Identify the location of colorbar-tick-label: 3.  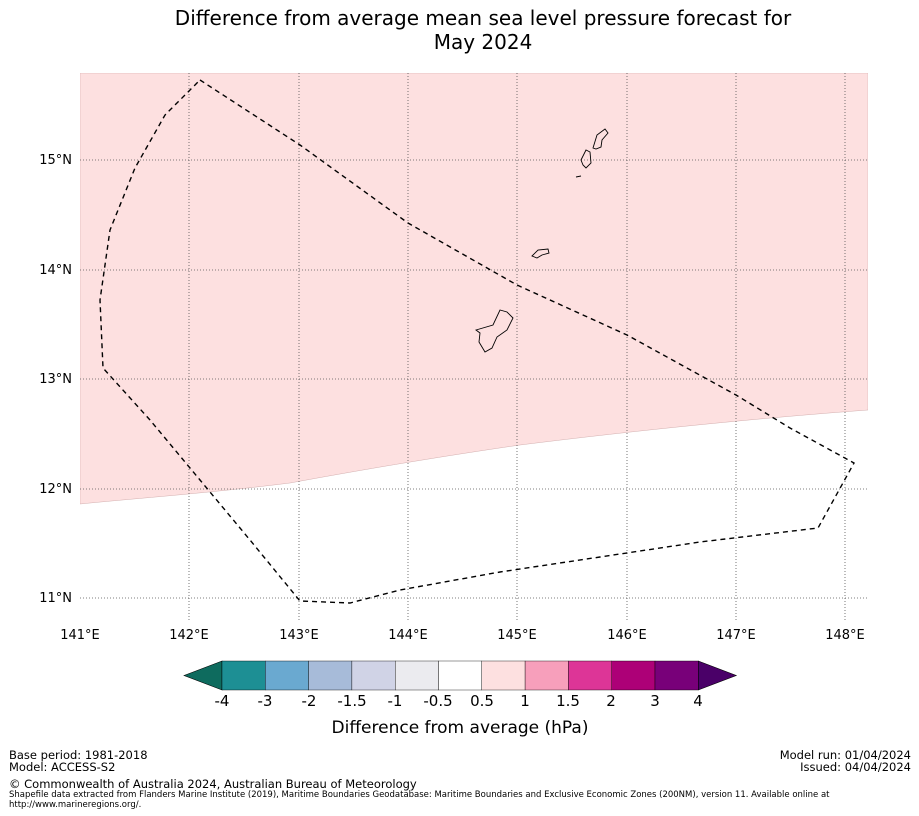
(655, 701).